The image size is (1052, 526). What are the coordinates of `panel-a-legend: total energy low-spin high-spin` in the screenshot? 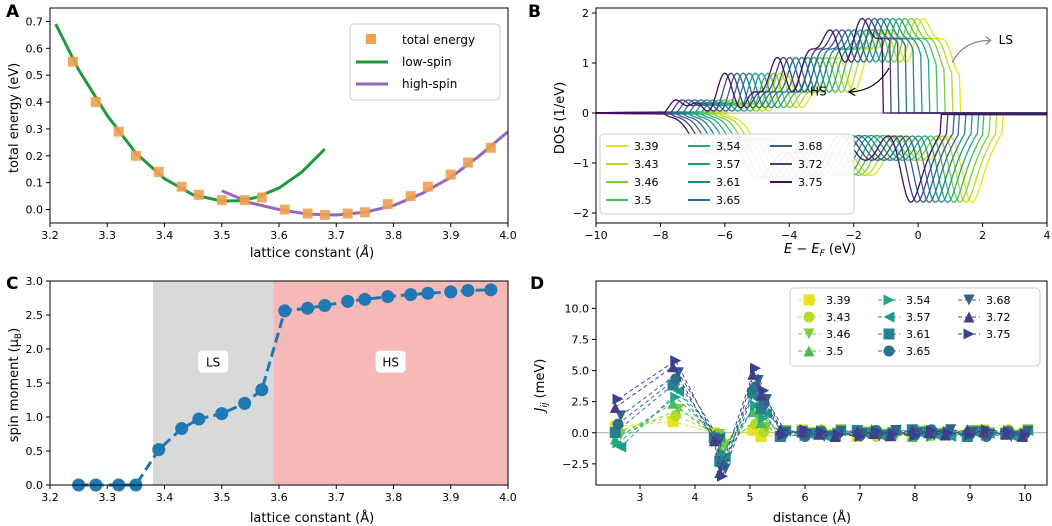 It's located at (425, 62).